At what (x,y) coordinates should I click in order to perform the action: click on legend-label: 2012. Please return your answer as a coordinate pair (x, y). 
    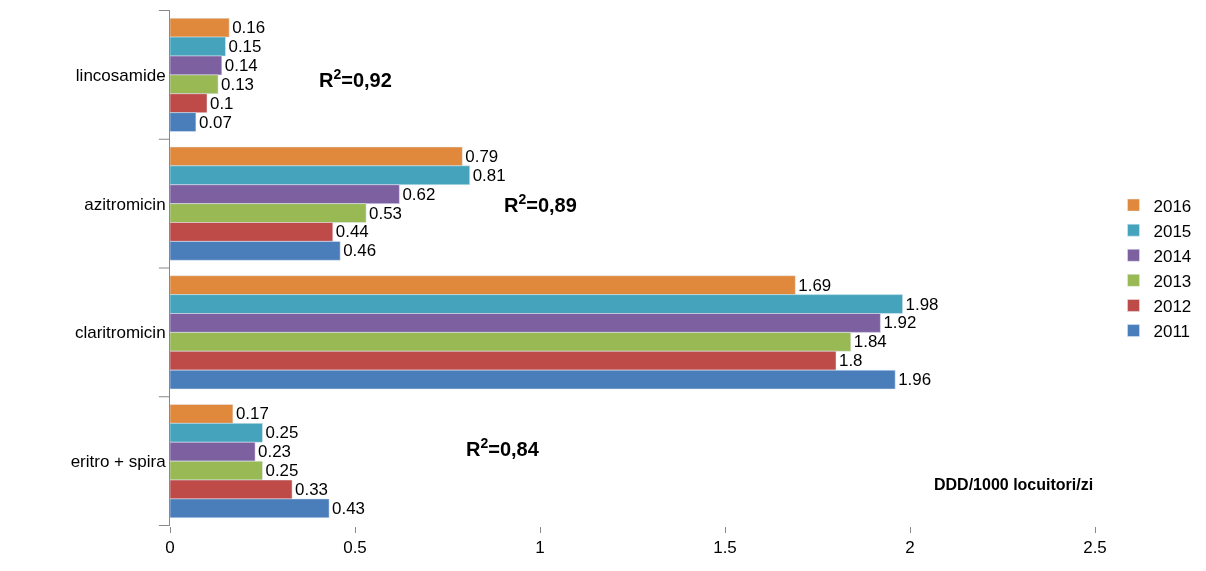
    Looking at the image, I should click on (1172, 307).